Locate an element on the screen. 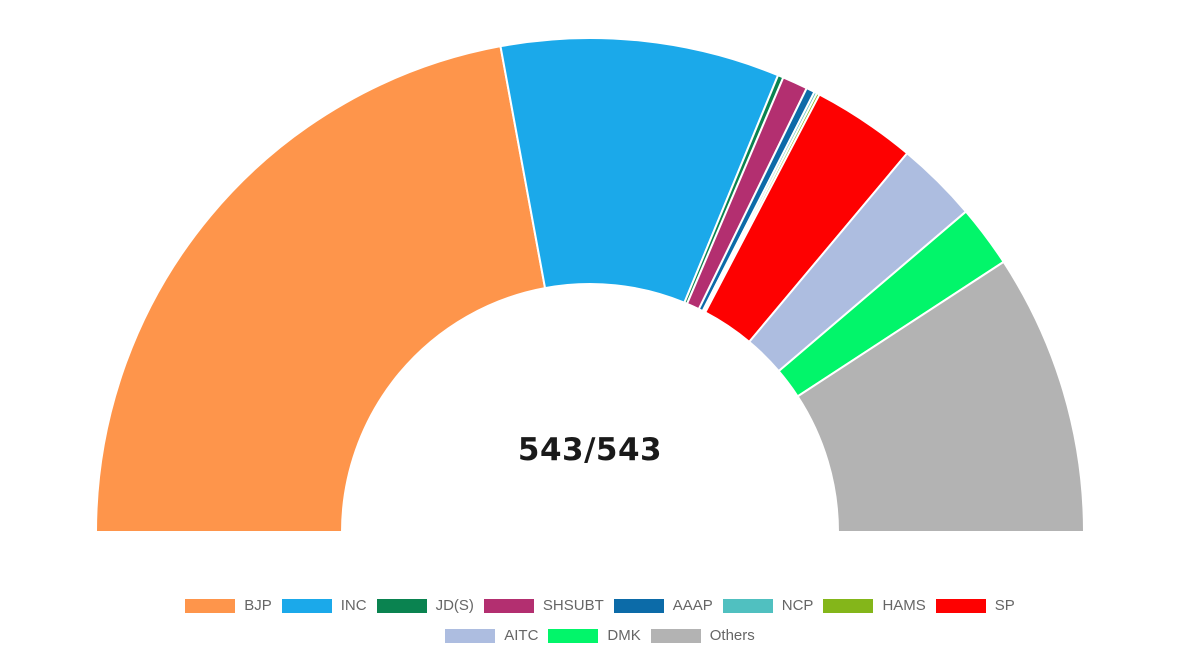 This screenshot has height=663, width=1200. legend-label: AITC is located at coordinates (521, 635).